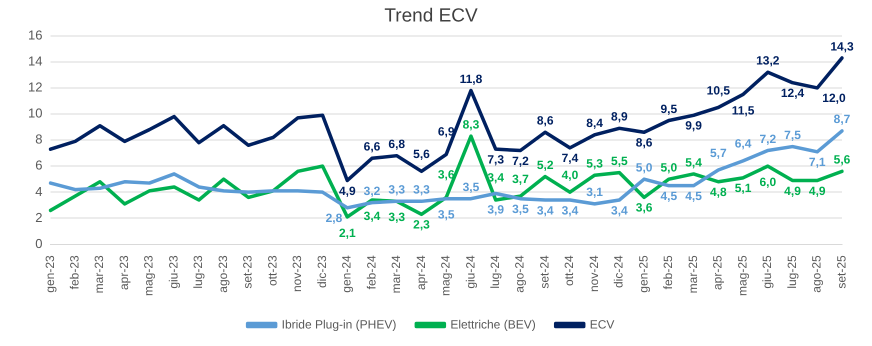  Describe the element at coordinates (35, 60) in the screenshot. I see `y-tick-label: 14` at that location.